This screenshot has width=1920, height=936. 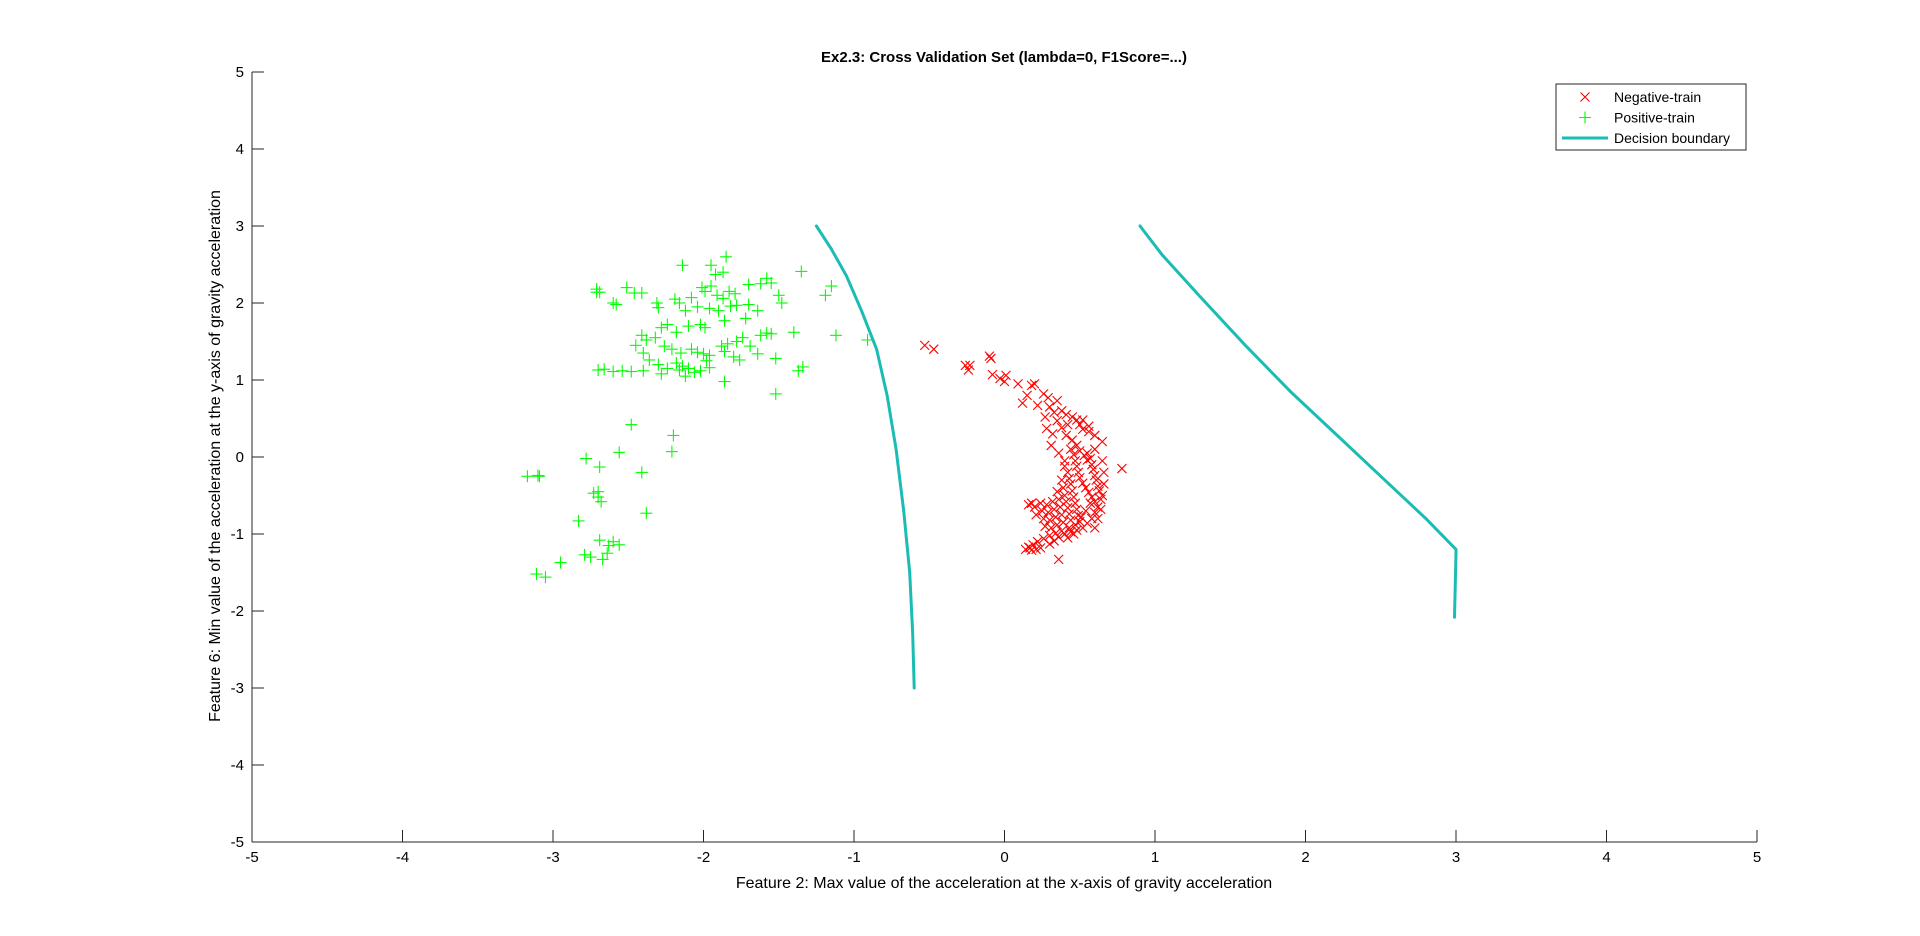 I want to click on x-tick-label: 5, so click(x=1757, y=857).